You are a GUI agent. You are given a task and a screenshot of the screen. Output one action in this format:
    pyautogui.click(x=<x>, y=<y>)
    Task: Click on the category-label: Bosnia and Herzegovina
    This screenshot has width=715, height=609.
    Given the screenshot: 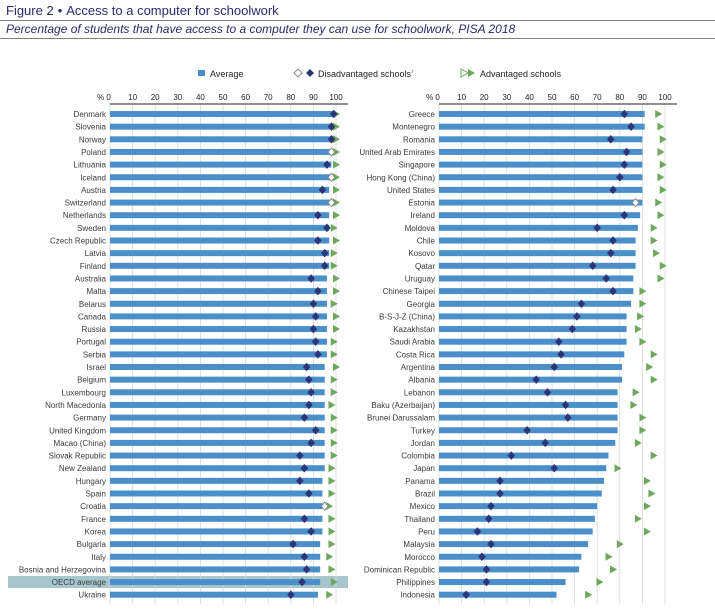 What is the action you would take?
    pyautogui.click(x=63, y=569)
    